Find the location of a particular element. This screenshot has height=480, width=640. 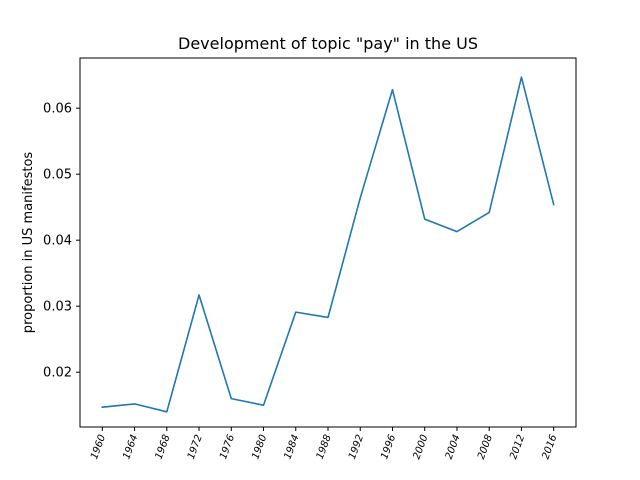

x-tick-label: 1968 is located at coordinates (163, 447).